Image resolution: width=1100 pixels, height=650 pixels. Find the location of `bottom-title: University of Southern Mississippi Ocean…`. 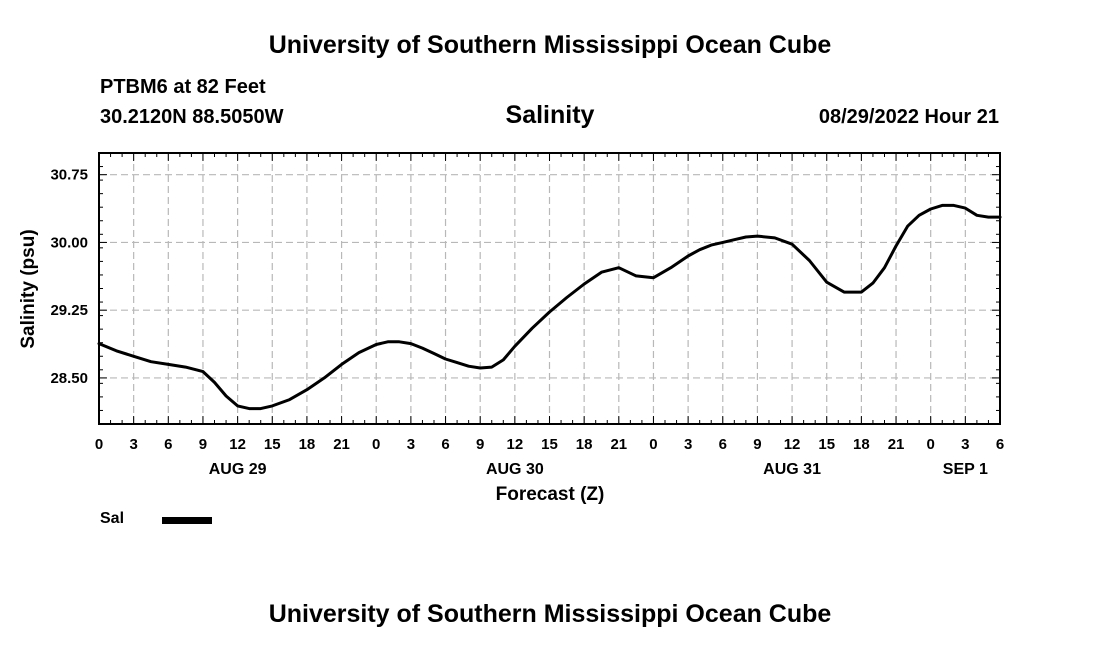

bottom-title: University of Southern Mississippi Ocean… is located at coordinates (550, 614).